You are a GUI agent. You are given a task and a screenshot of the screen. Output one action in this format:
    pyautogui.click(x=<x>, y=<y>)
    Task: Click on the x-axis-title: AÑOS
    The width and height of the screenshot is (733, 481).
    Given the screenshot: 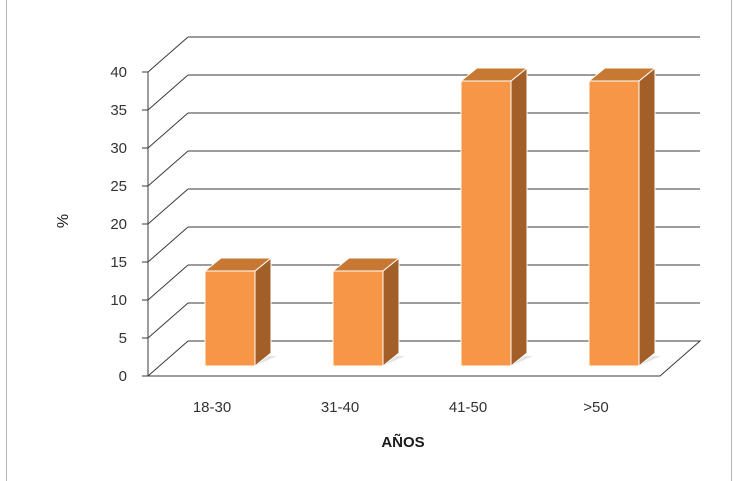 What is the action you would take?
    pyautogui.click(x=402, y=442)
    